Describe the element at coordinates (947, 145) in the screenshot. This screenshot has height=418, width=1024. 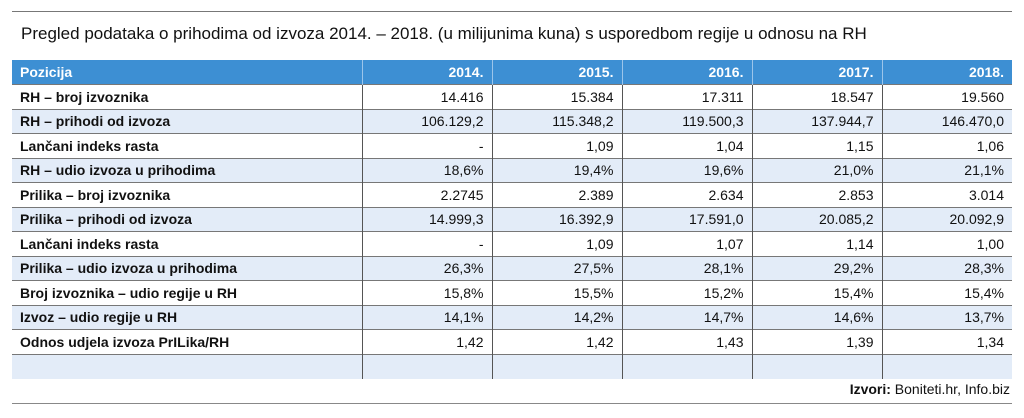
I see `table-cell: 1,06` at that location.